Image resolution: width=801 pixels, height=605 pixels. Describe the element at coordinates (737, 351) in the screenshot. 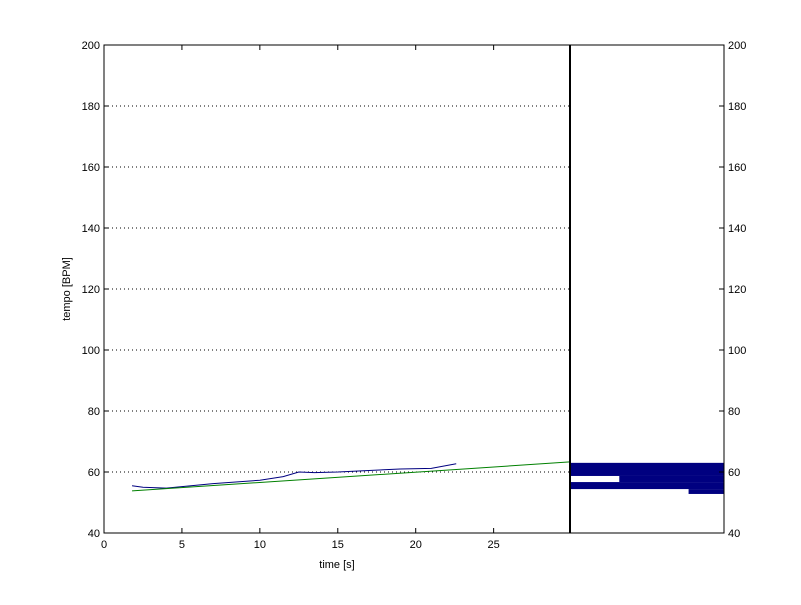

I see `y2-tick-label: 100` at that location.